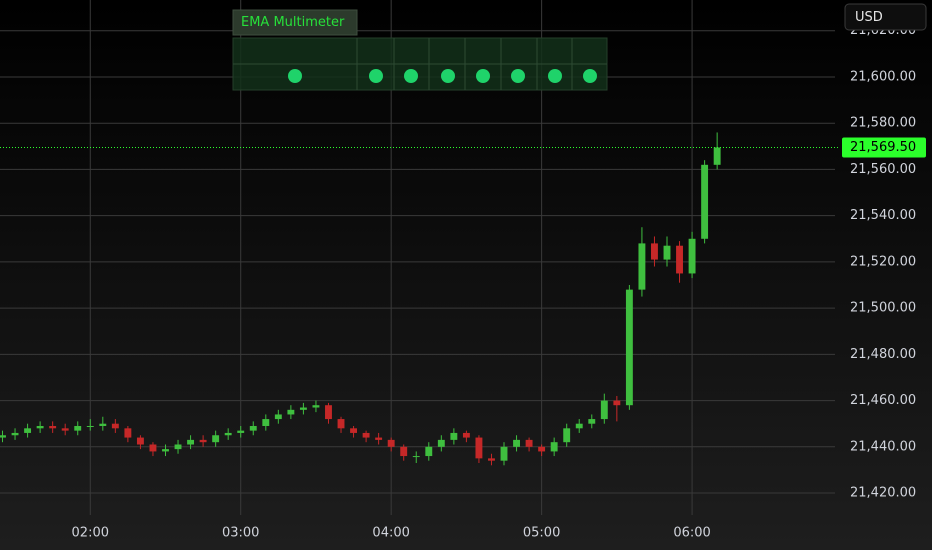 This screenshot has height=550, width=932. What do you see at coordinates (240, 533) in the screenshot?
I see `x-tick-label: 03:00` at bounding box center [240, 533].